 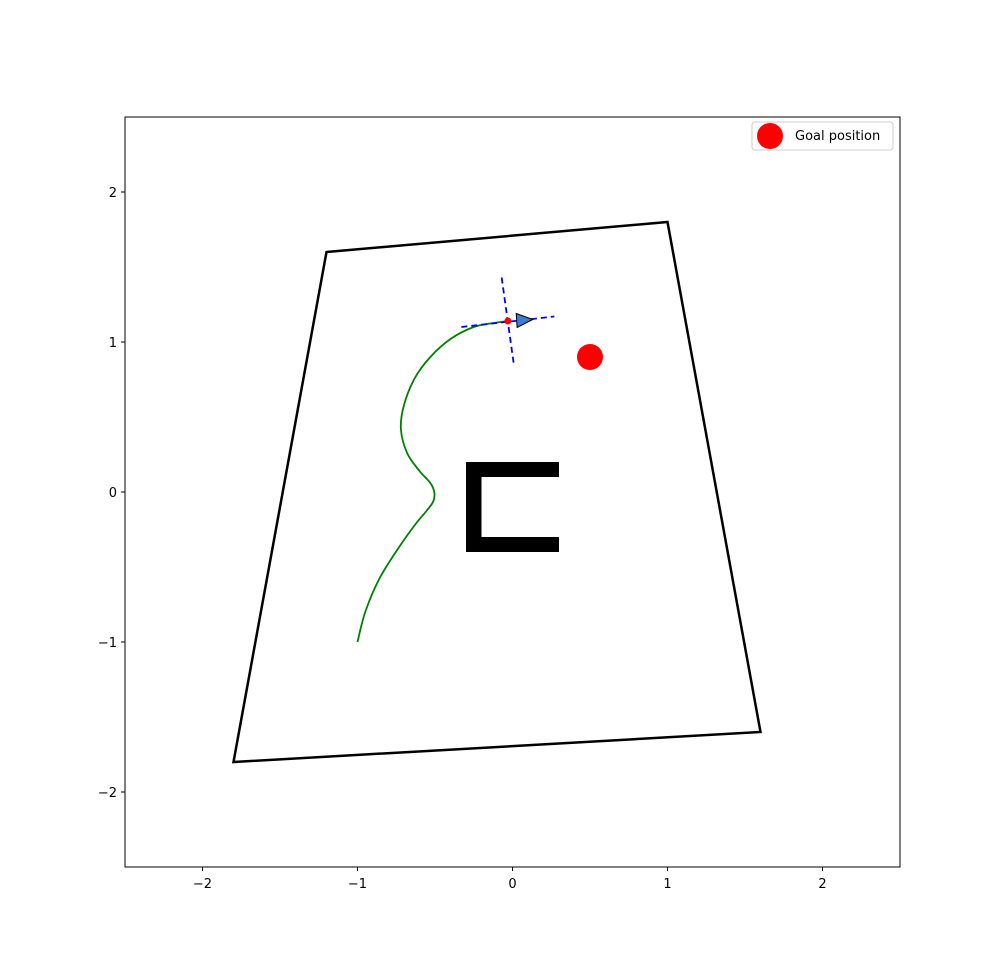 I want to click on y-tick-label: 1, so click(x=113, y=343).